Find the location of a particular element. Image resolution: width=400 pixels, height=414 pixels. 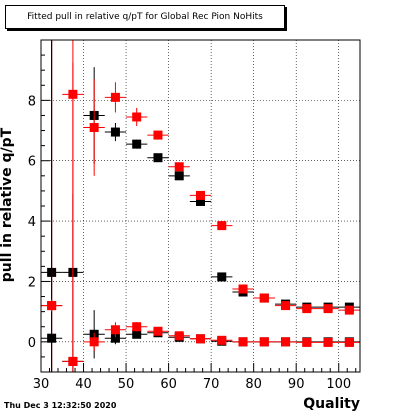

date-stamp: Thu Dec 3 12:32:50 2020 is located at coordinates (60, 405).